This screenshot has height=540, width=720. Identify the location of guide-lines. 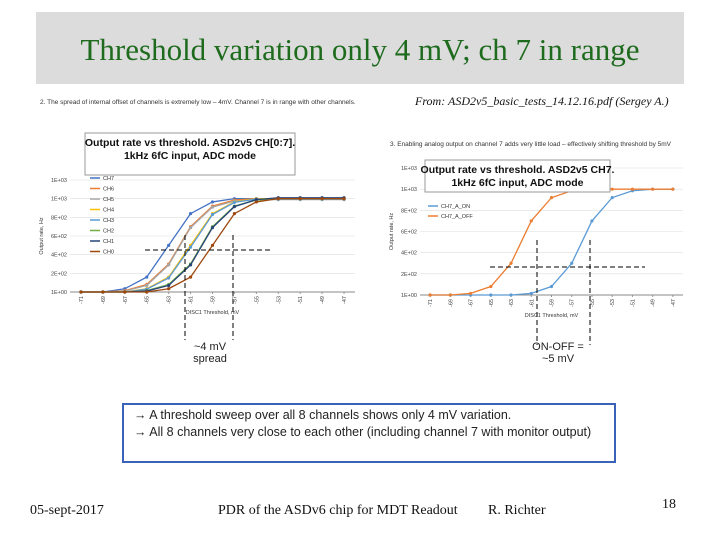
(395, 290).